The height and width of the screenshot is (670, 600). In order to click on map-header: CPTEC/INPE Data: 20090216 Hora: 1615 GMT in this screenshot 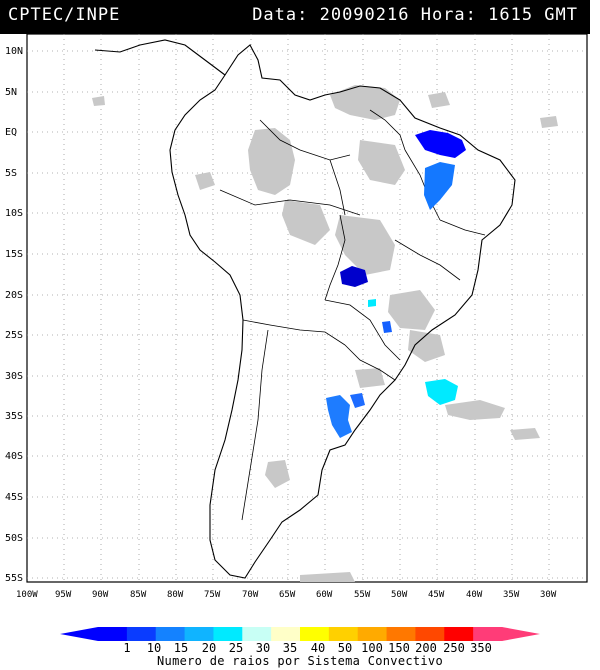, I will do `click(295, 17)`.